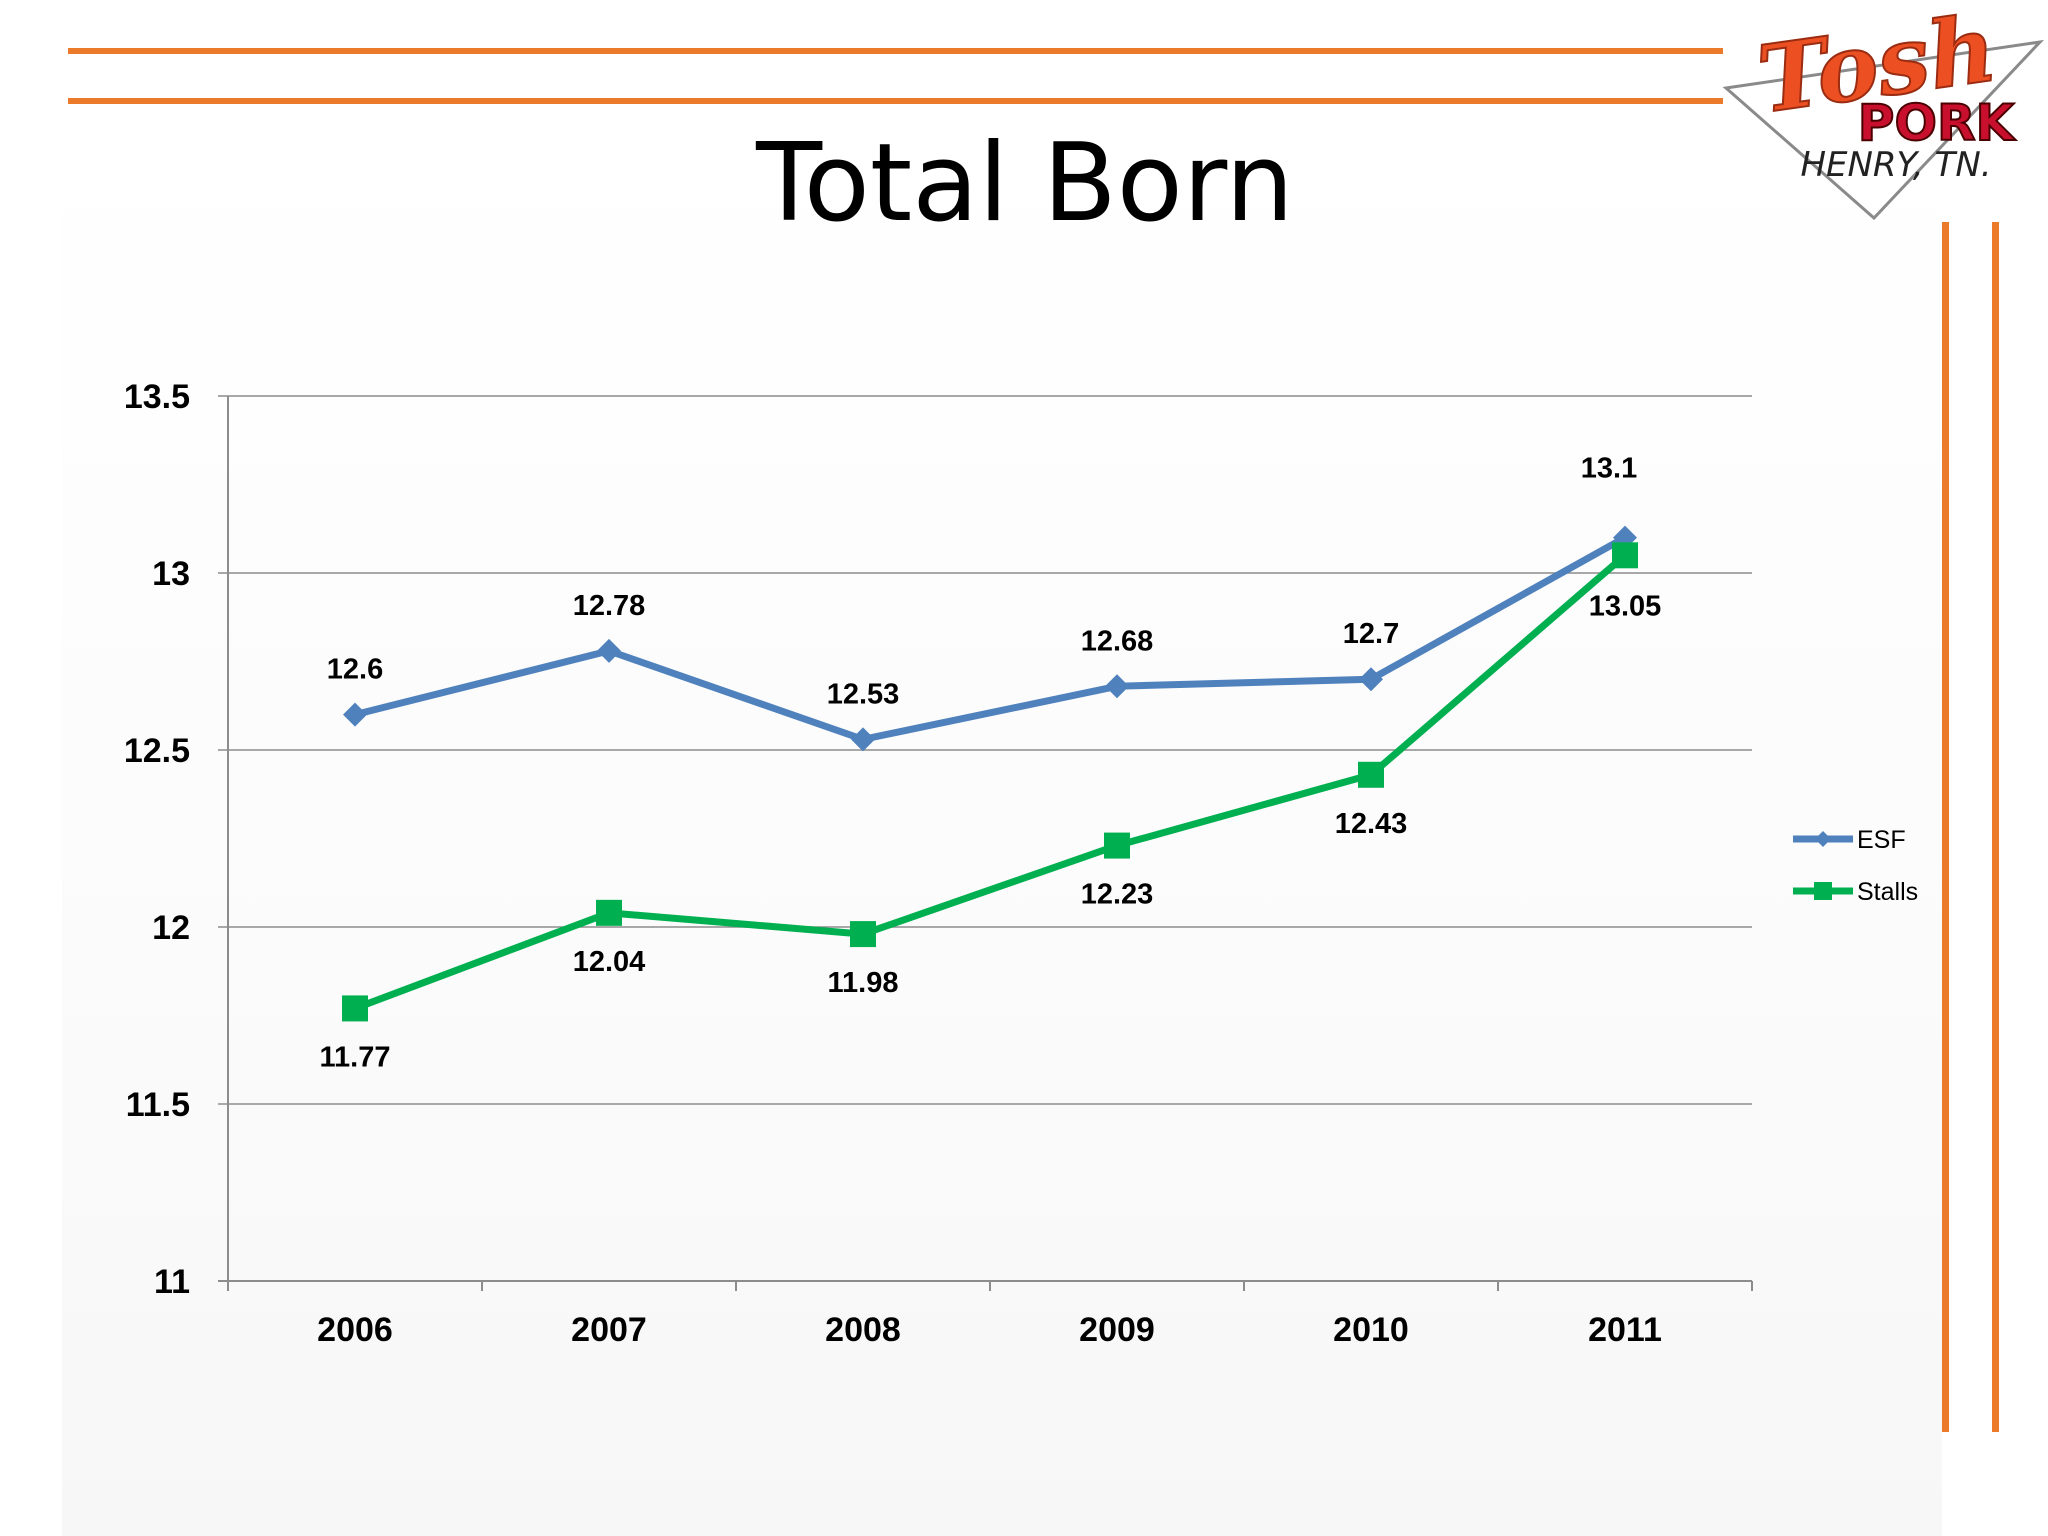 This screenshot has width=2048, height=1536. Describe the element at coordinates (1117, 1330) in the screenshot. I see `x-tick-label: 2009` at that location.